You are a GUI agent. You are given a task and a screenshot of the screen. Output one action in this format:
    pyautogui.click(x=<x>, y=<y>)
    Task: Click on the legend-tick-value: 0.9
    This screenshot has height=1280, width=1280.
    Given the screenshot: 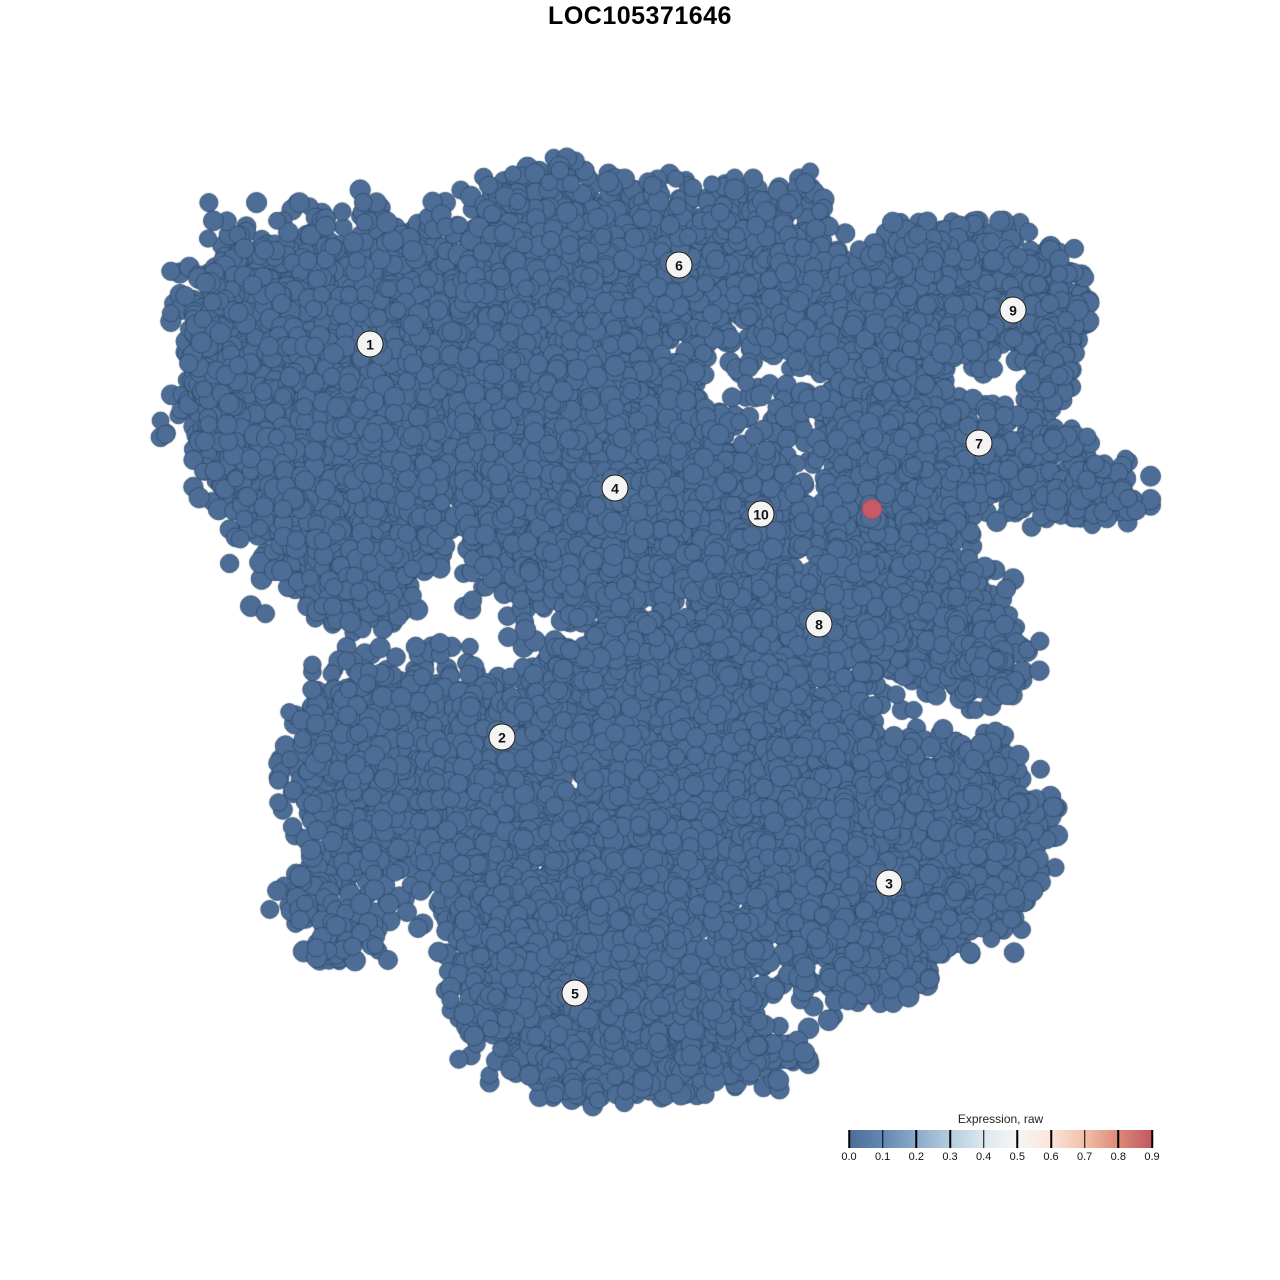 What is the action you would take?
    pyautogui.click(x=1152, y=1157)
    